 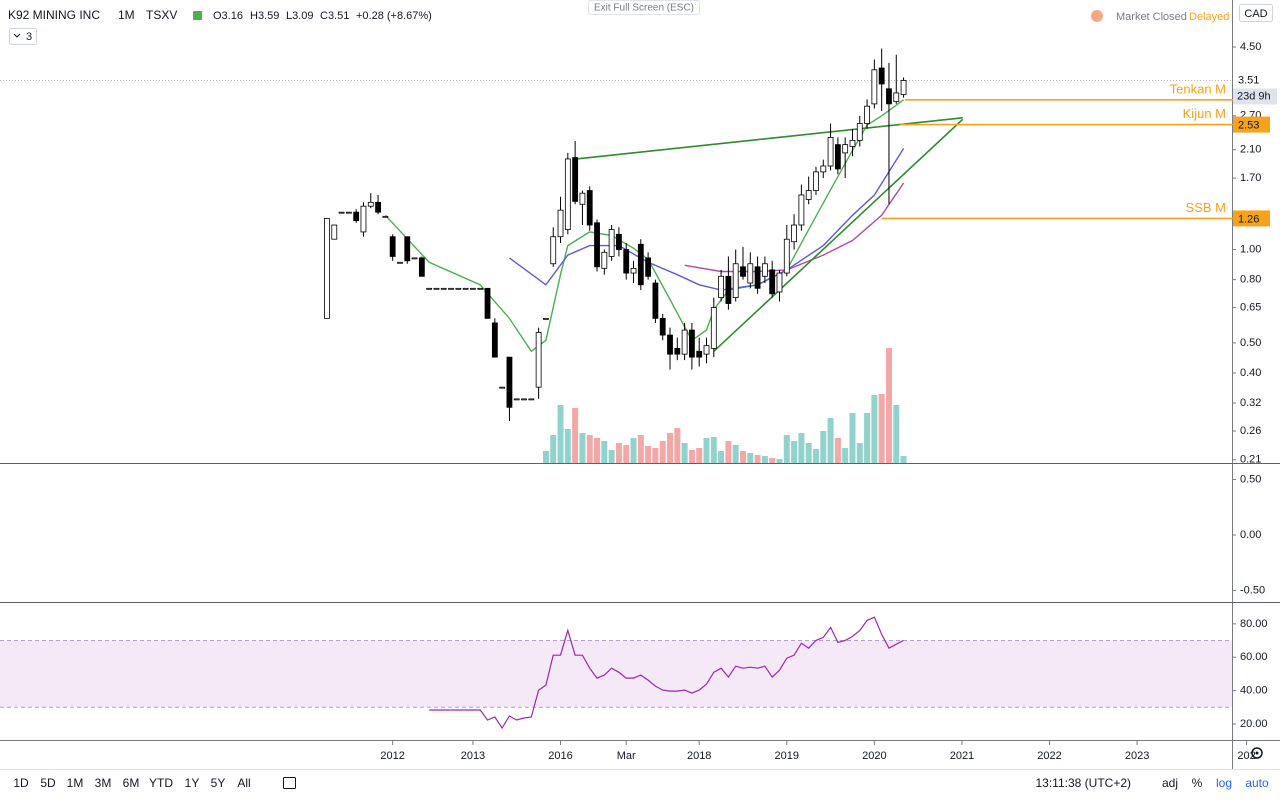 I want to click on ohlc-close: C3.51, so click(x=334, y=16).